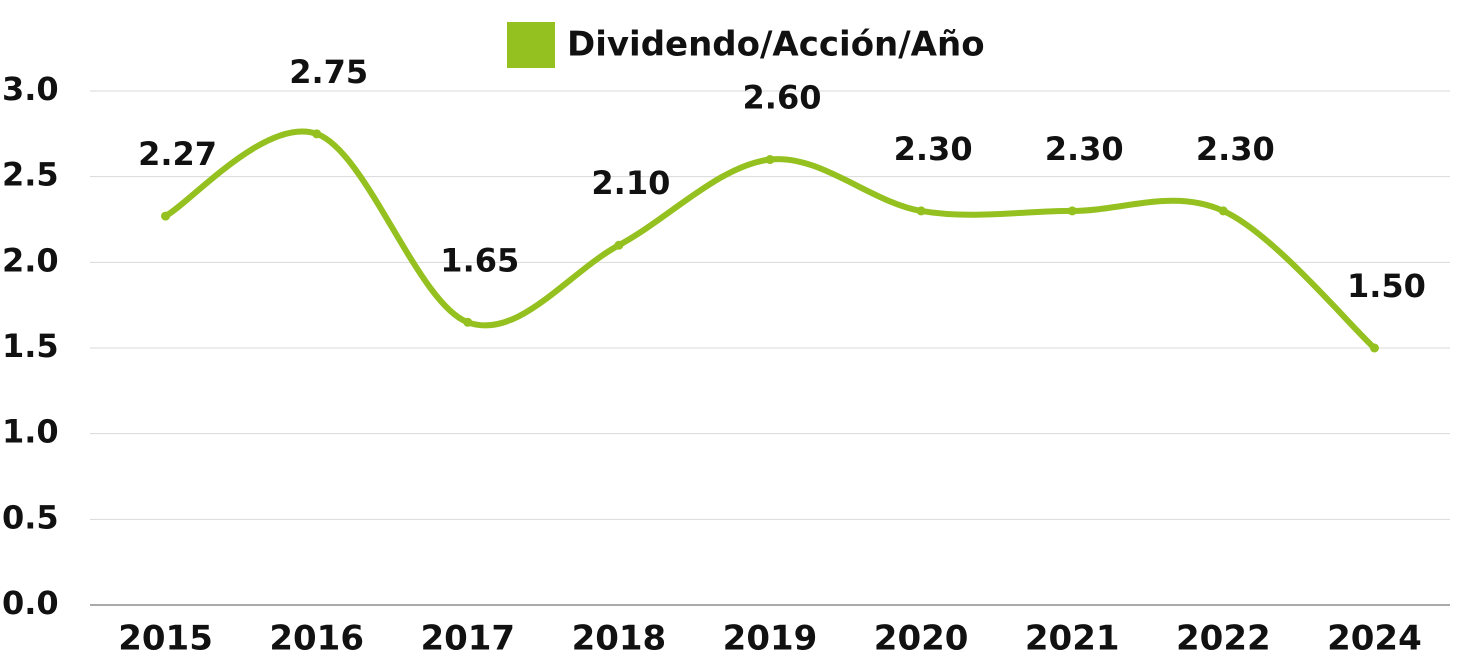  I want to click on x-tick-label: 2015, so click(165, 638).